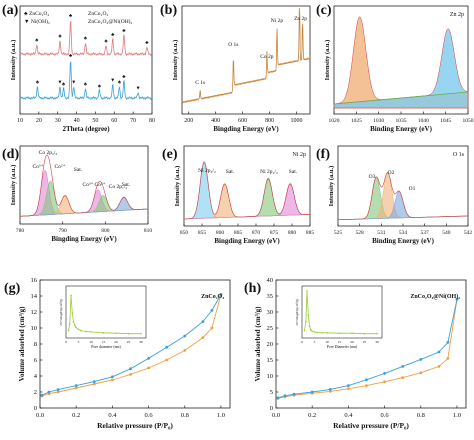 This screenshot has width=474, height=440. Describe the element at coordinates (105, 231) in the screenshot. I see `x-tick-label-d: 800` at that location.